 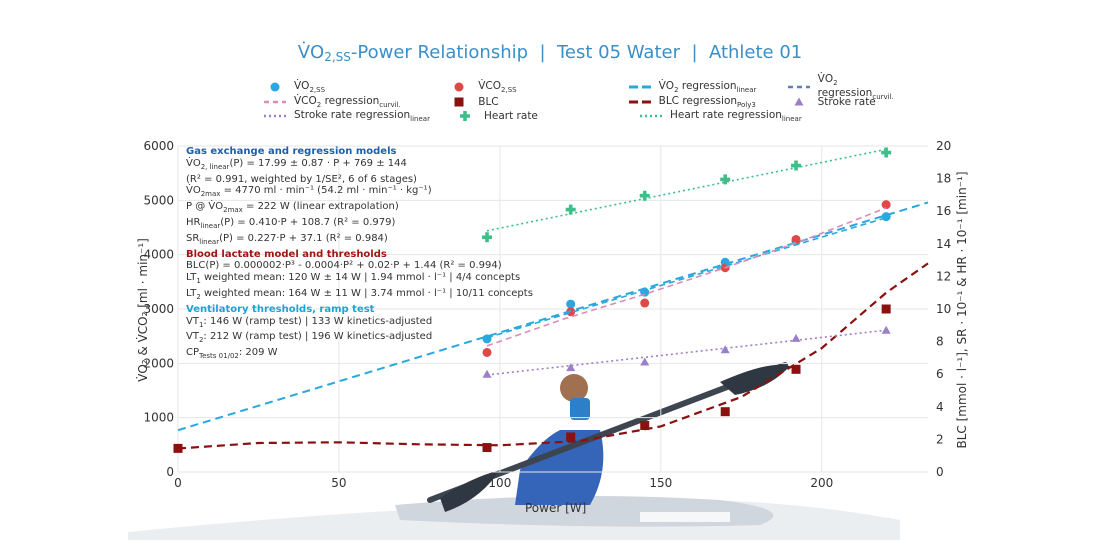 What do you see at coordinates (158, 309) in the screenshot?
I see `y-left-tick-label: 3000` at bounding box center [158, 309].